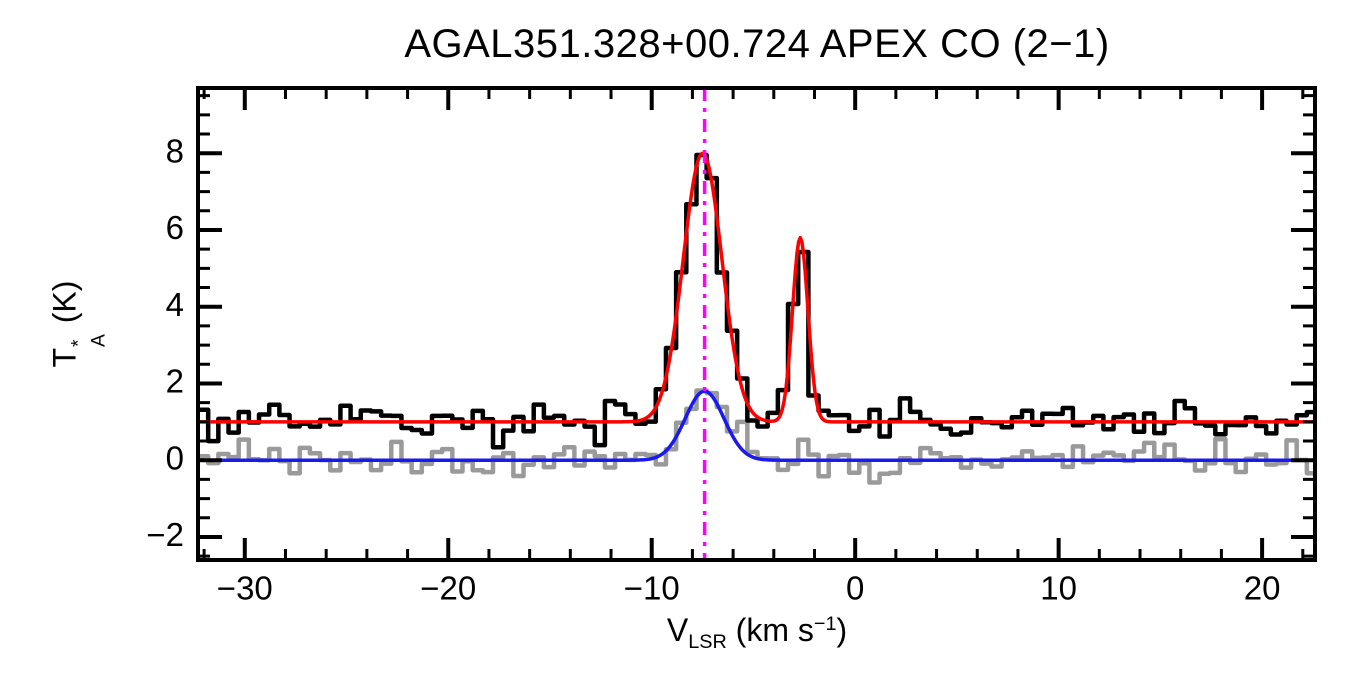  What do you see at coordinates (770, 630) in the screenshot?
I see `x-axis-label-units: (km s` at bounding box center [770, 630].